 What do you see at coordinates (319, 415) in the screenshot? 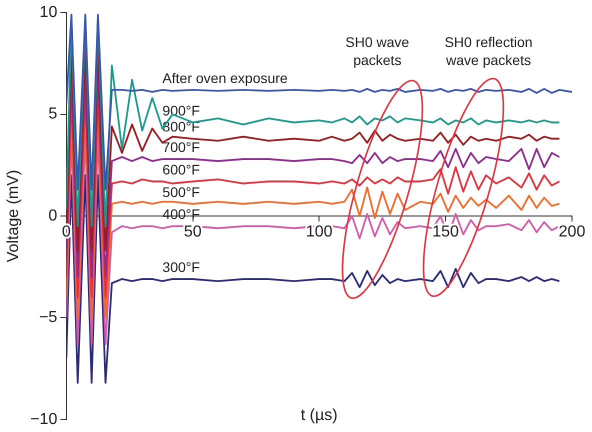
I see `x-axis-title: t (µs)` at bounding box center [319, 415].